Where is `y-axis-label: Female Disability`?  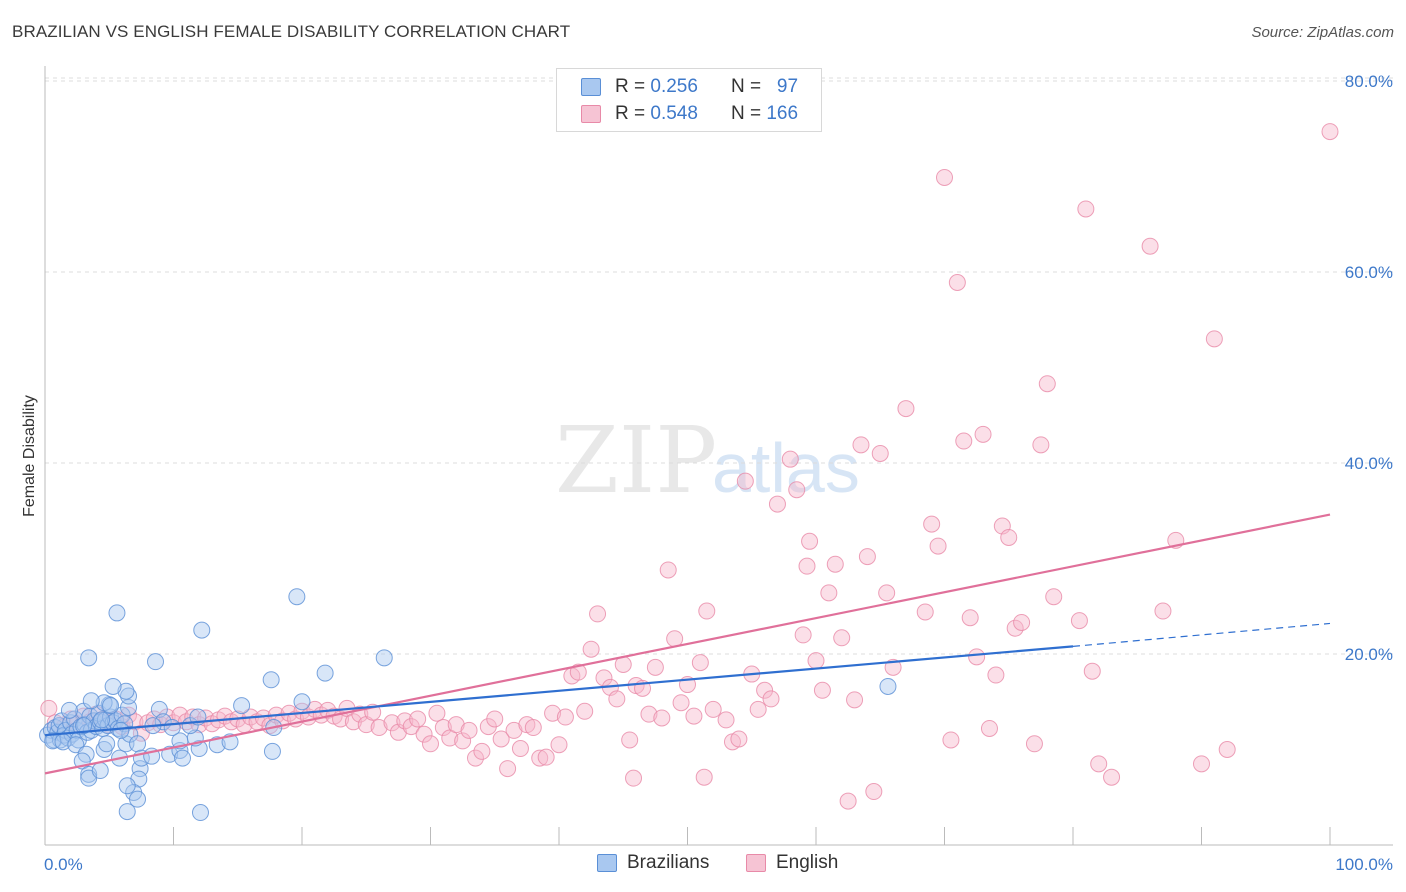
y-axis-label: Female Disability is located at coordinates (29, 456).